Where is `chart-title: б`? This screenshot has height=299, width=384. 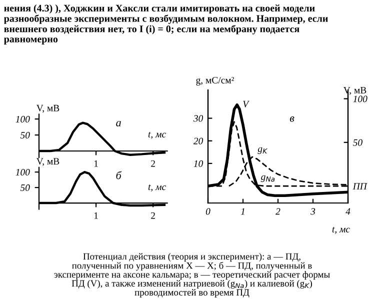 chart-title: б is located at coordinates (119, 175).